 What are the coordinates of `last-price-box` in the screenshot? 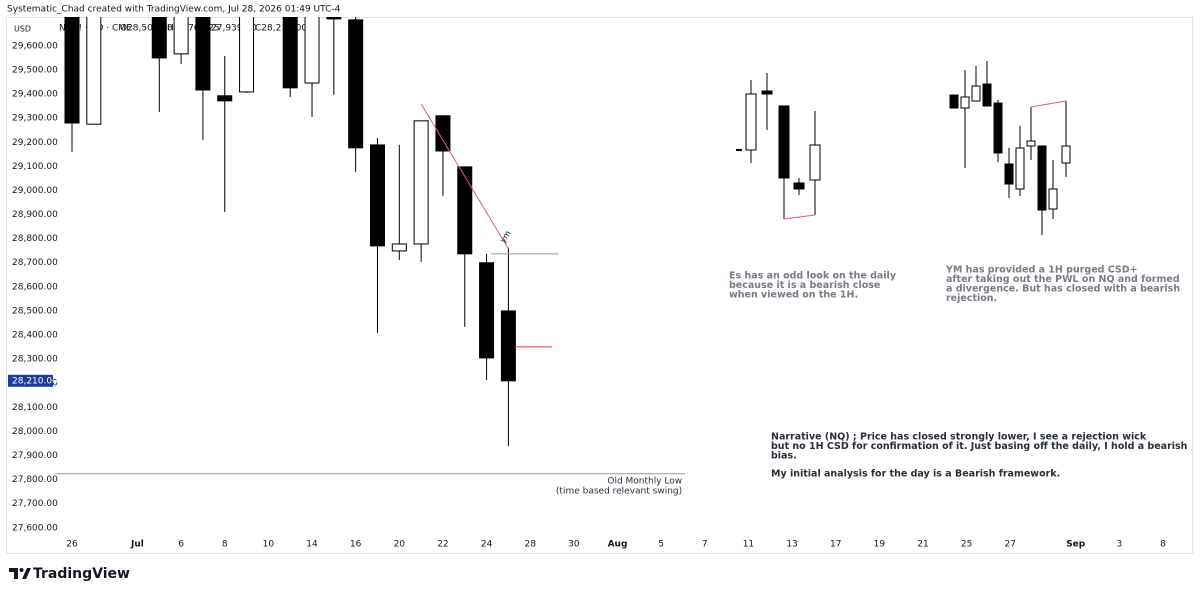 It's located at (30, 380).